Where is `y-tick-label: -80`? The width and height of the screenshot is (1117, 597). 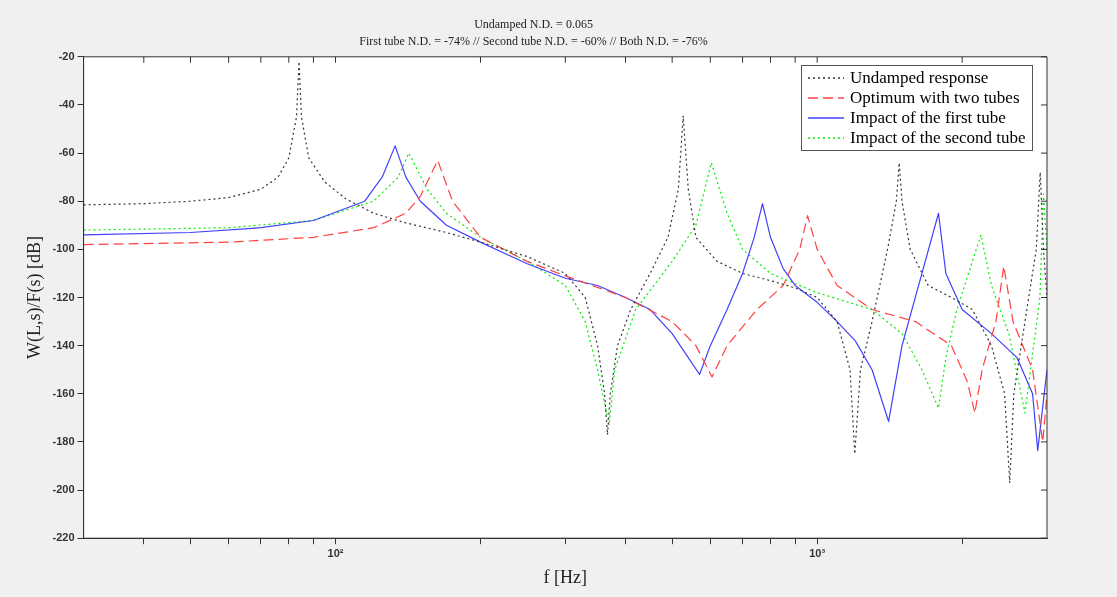 y-tick-label: -80 is located at coordinates (66, 200).